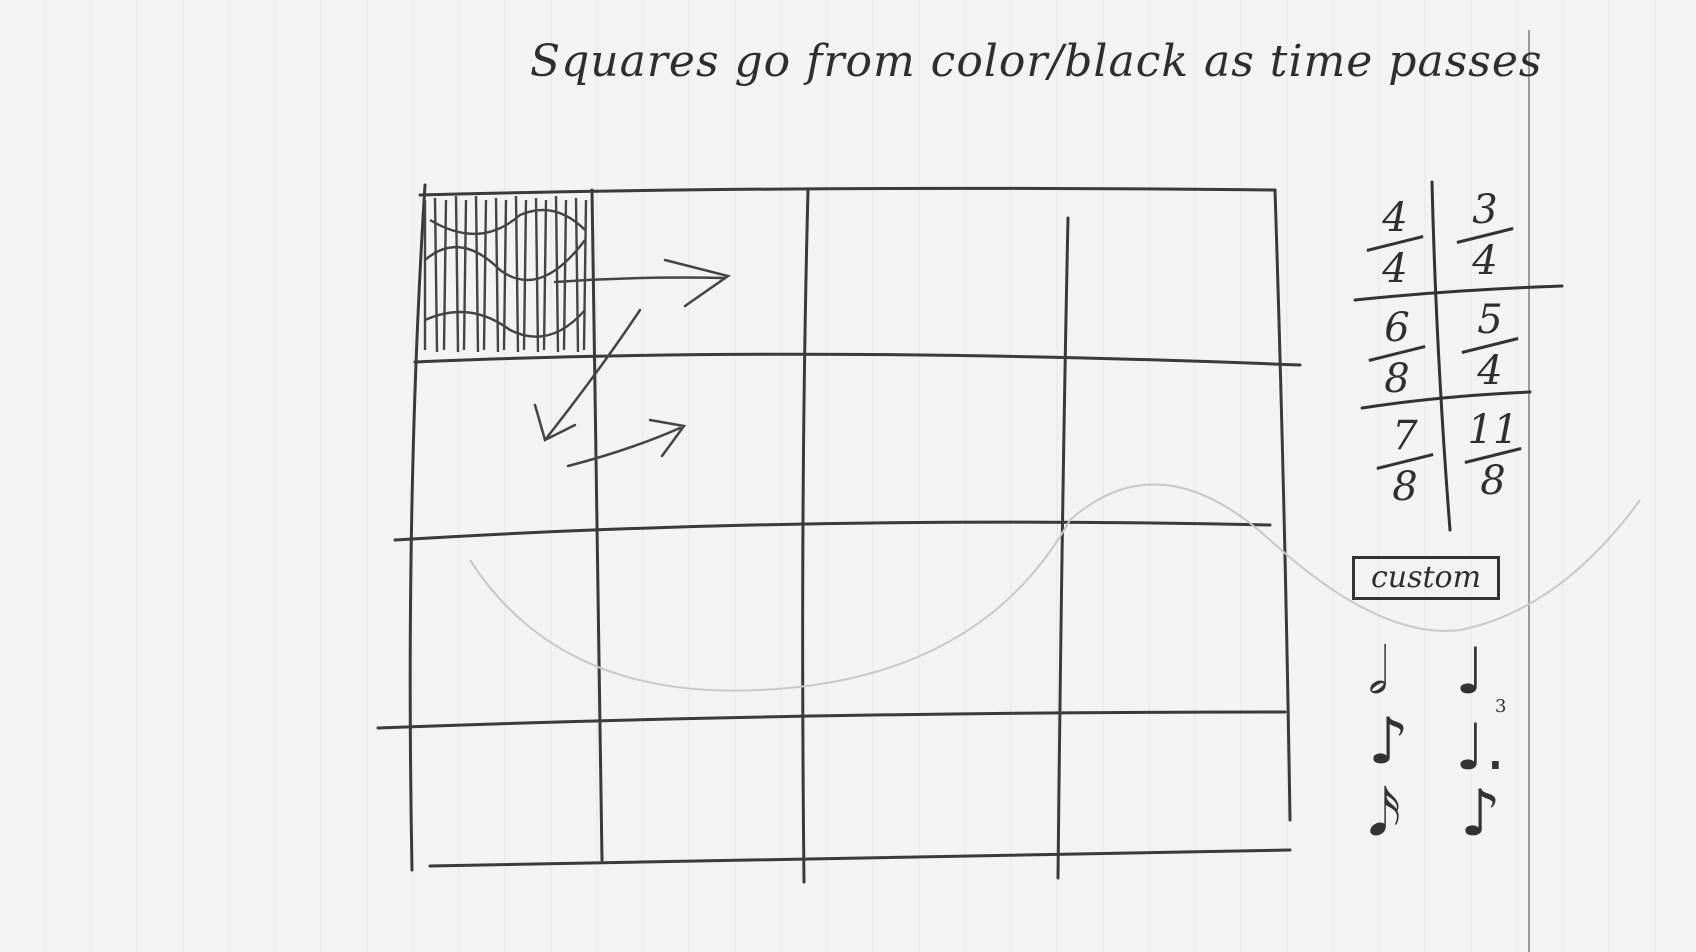 This screenshot has width=1696, height=952. Describe the element at coordinates (1470, 672) in the screenshot. I see `quarter-note-icon: ♩` at that location.